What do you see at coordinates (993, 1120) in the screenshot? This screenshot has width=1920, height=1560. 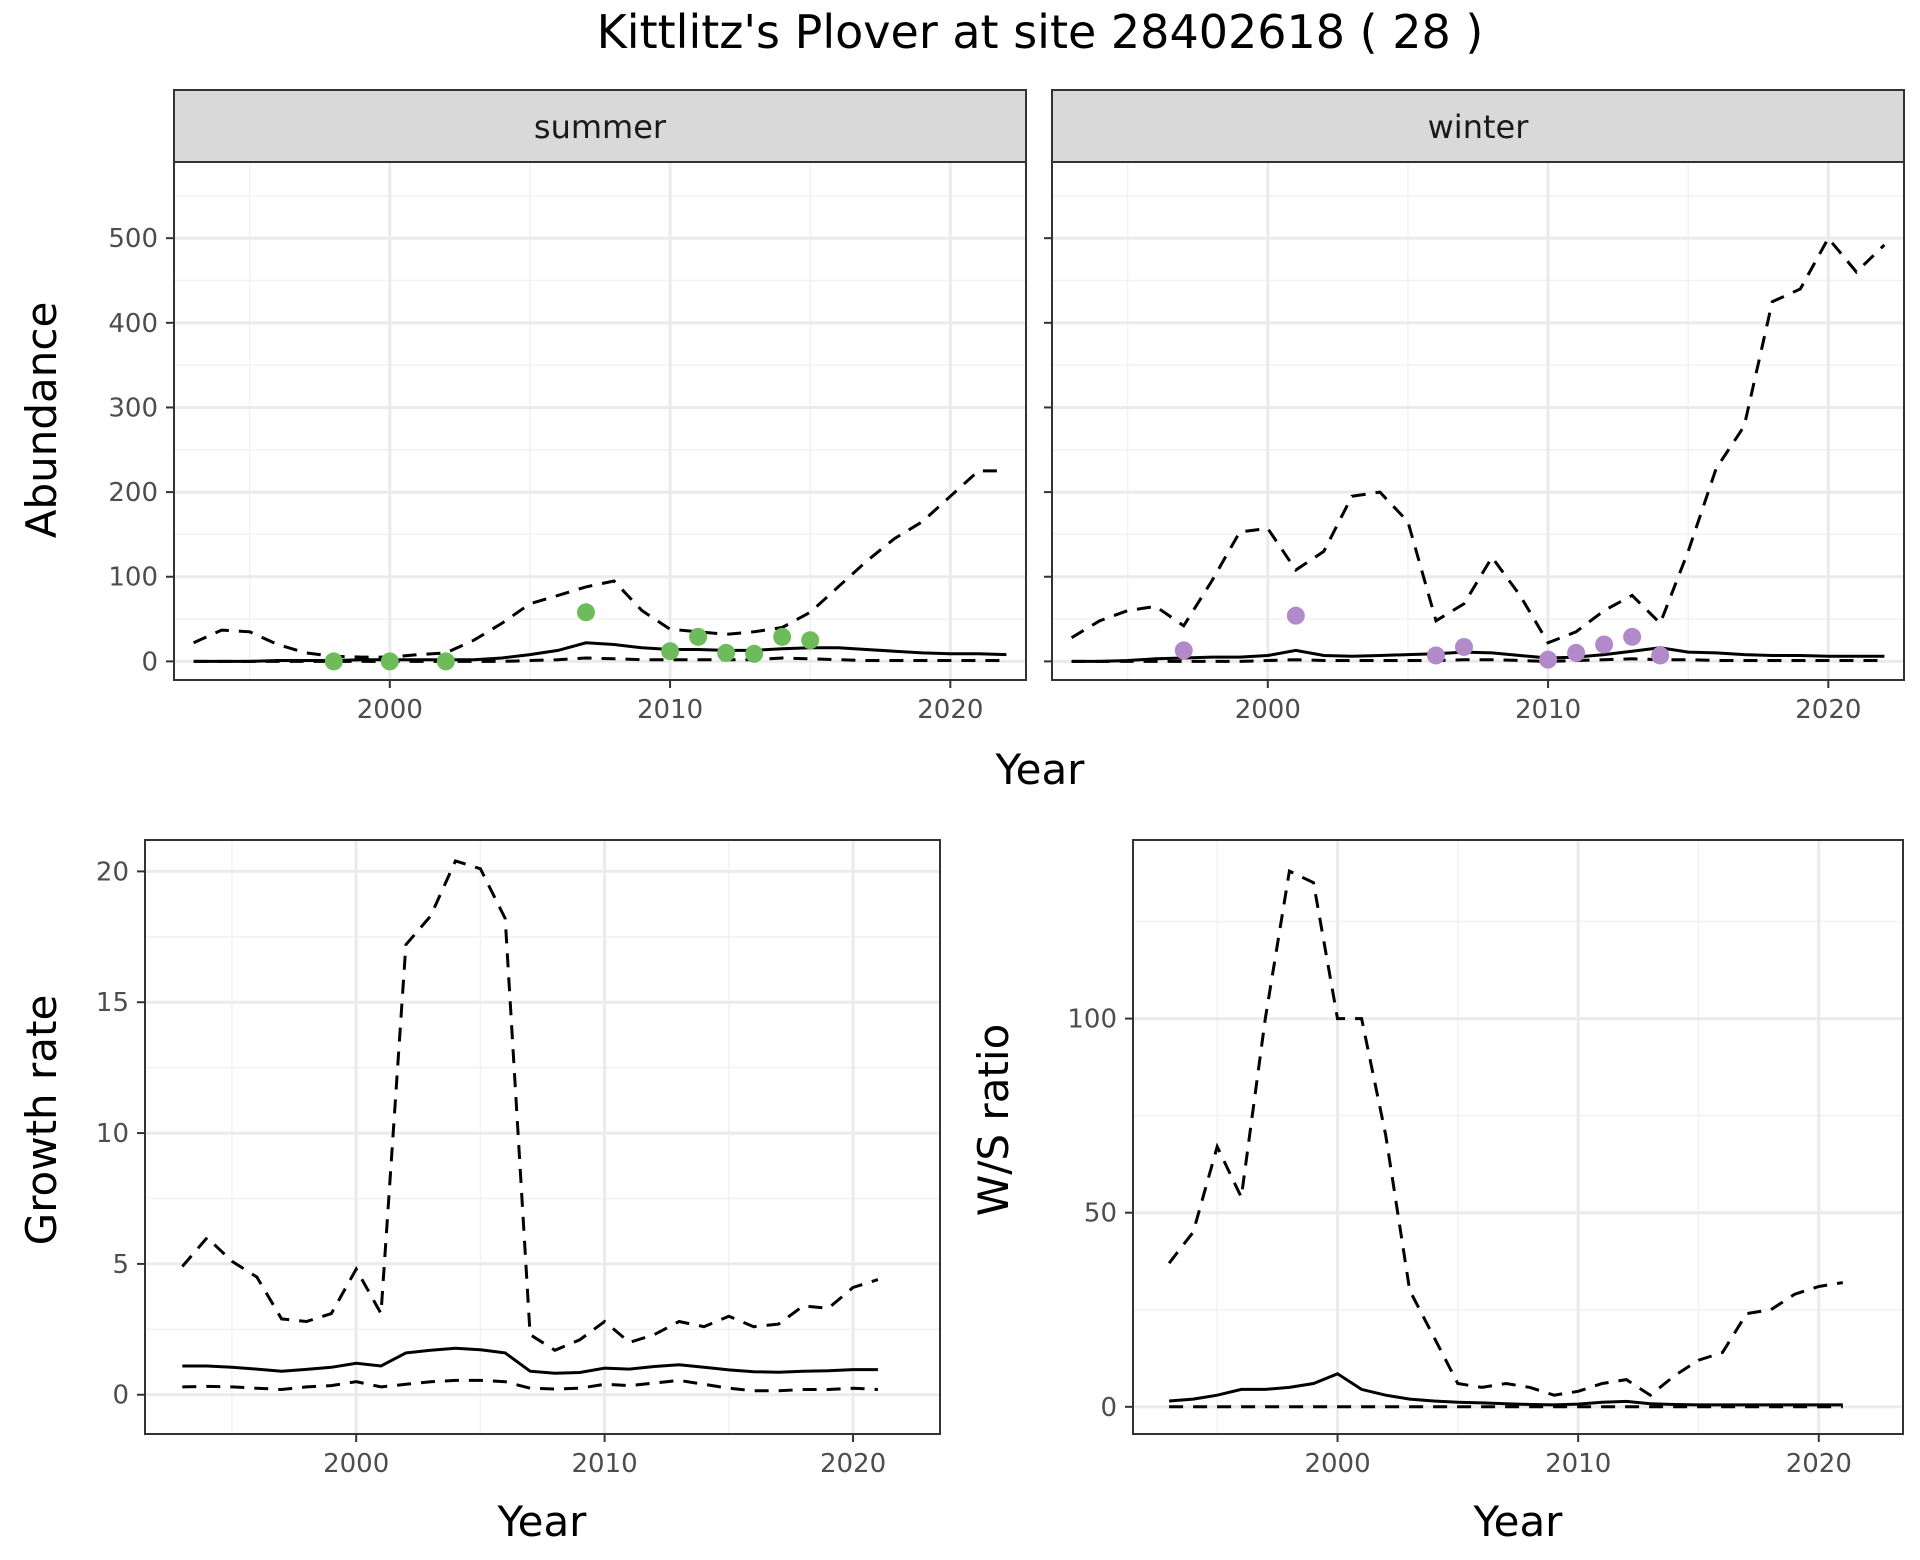 I see `ratio-y-axis-title: W/S ratio` at bounding box center [993, 1120].